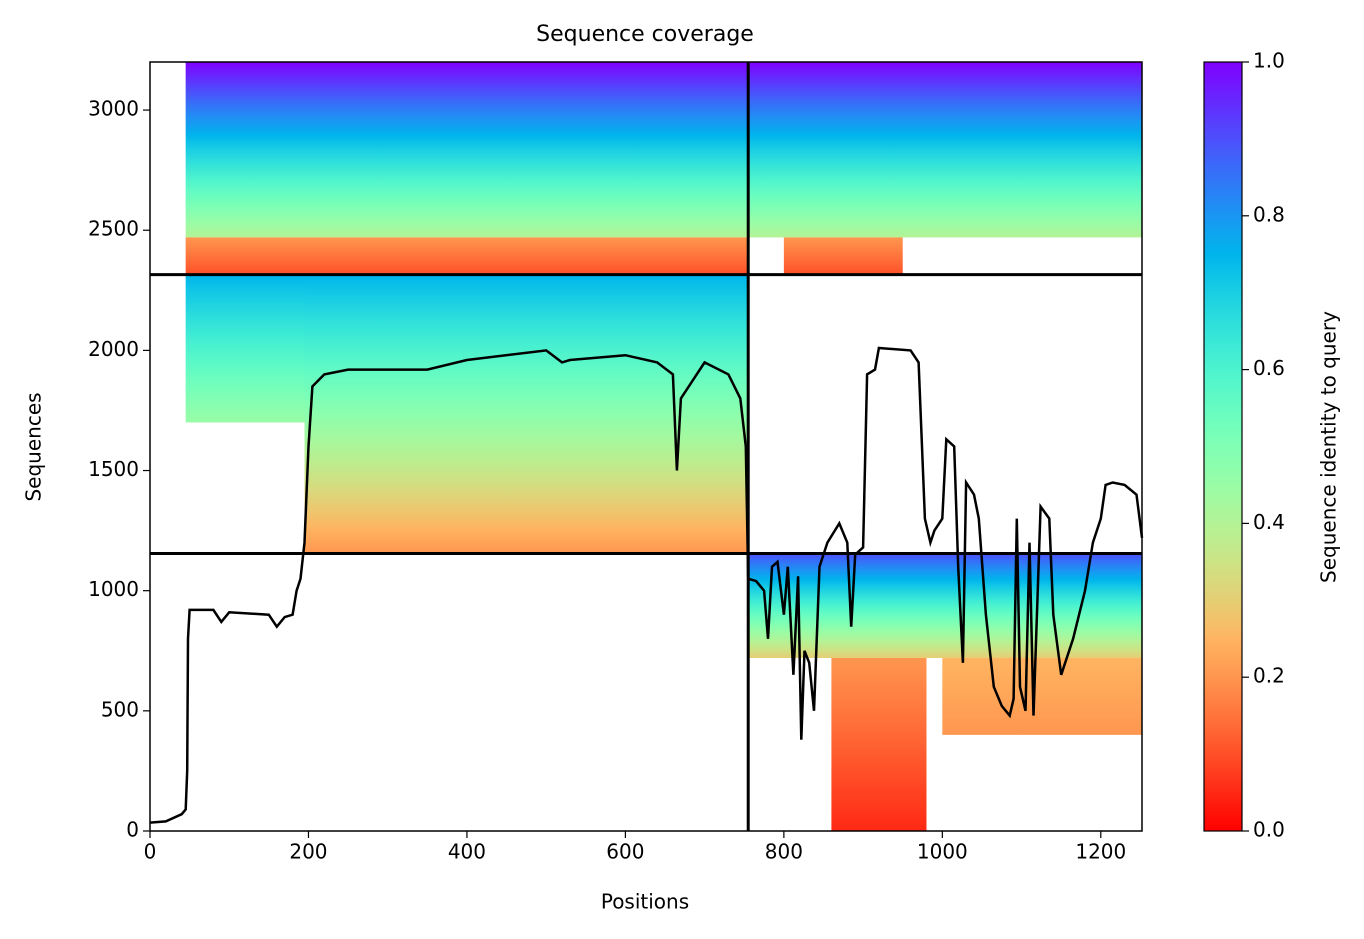  I want to click on y-tick-label: 2000, so click(113, 349).